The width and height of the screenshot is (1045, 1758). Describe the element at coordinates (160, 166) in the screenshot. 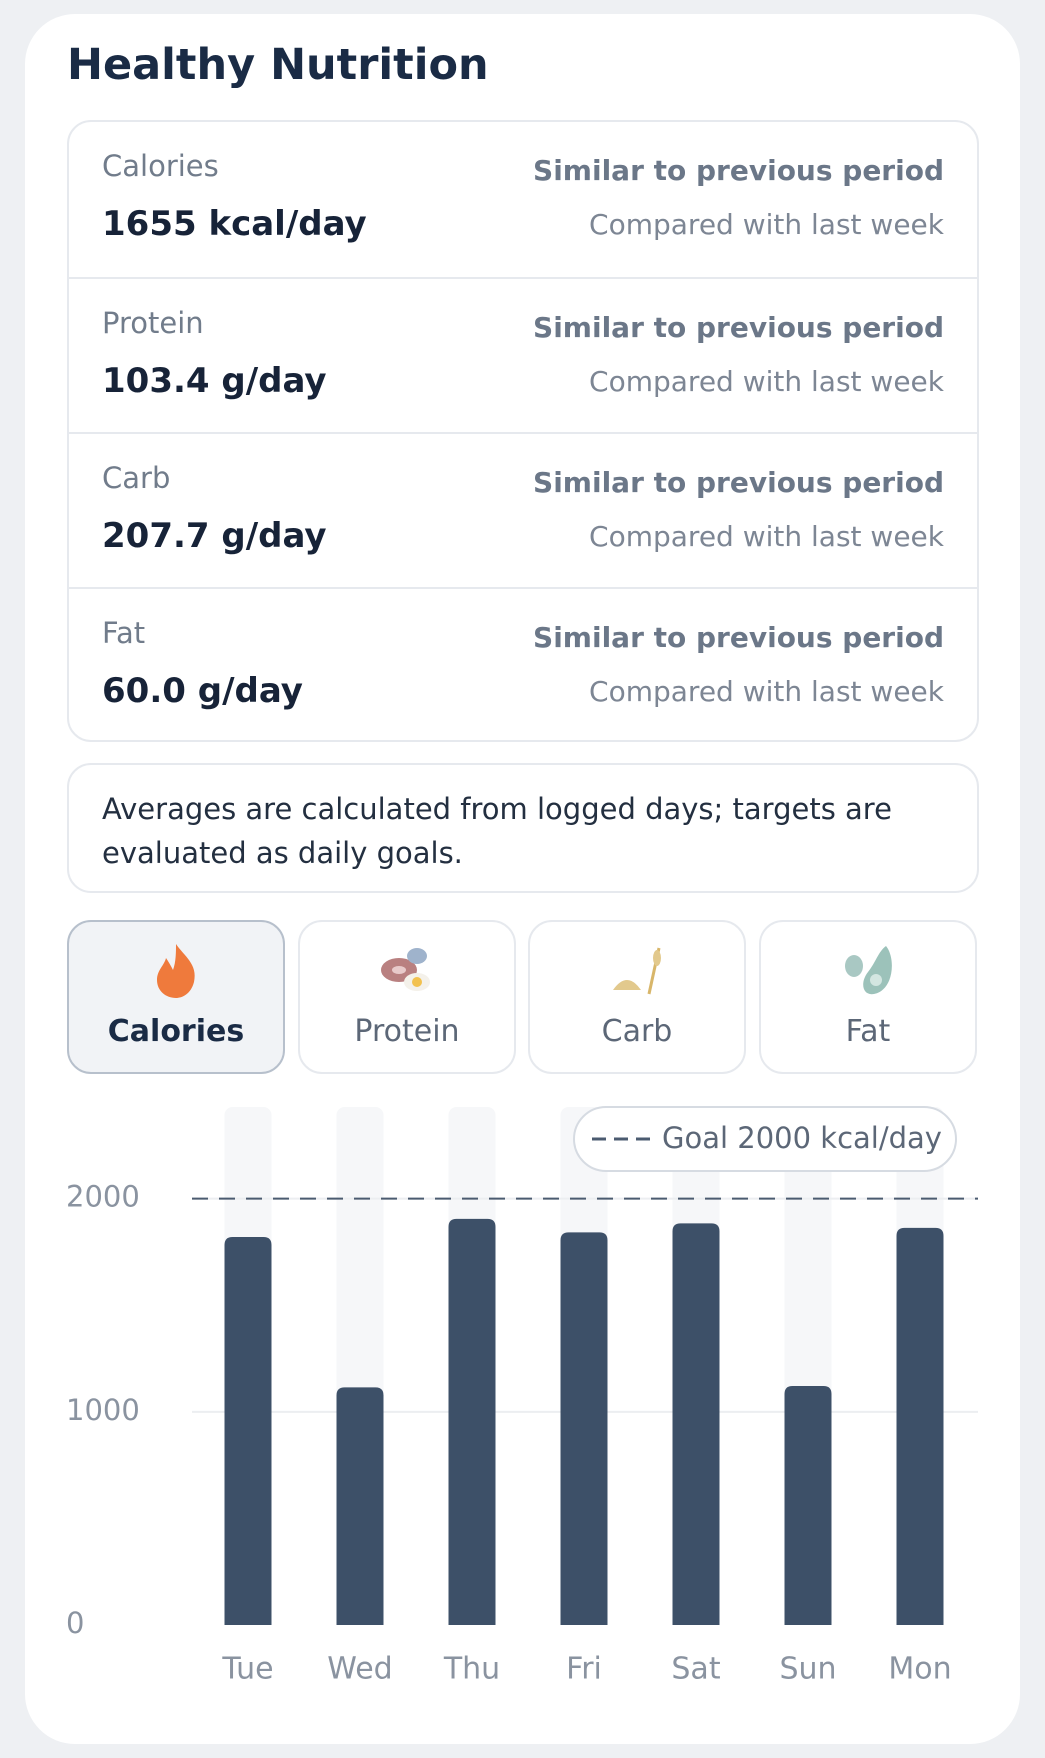

I see `metric-label: Calories` at that location.